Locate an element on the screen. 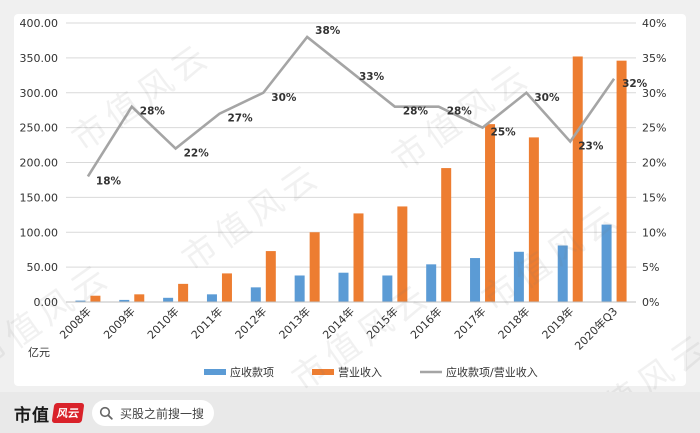 This screenshot has height=433, width=700. y2-tick-label: 20% is located at coordinates (654, 163).